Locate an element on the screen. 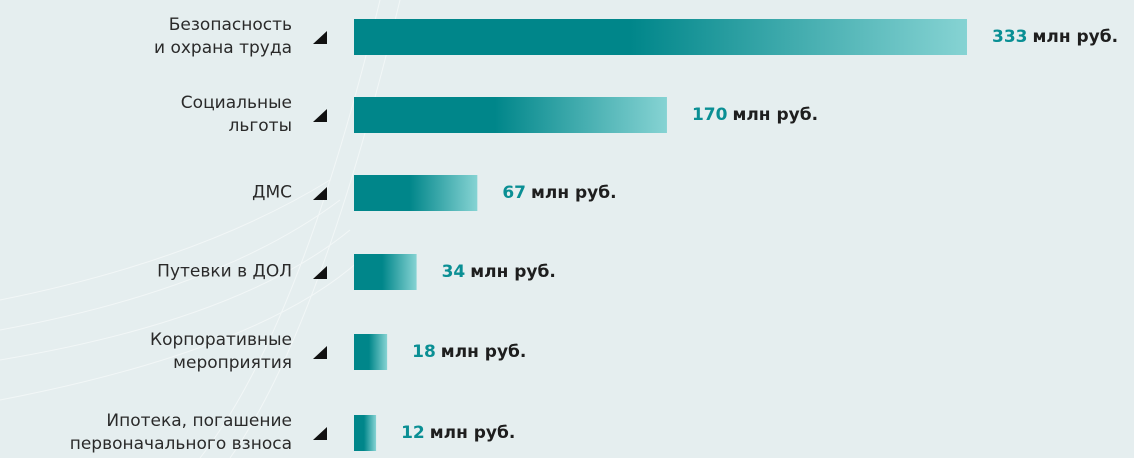  value-label: 67 млн руб. is located at coordinates (559, 193).